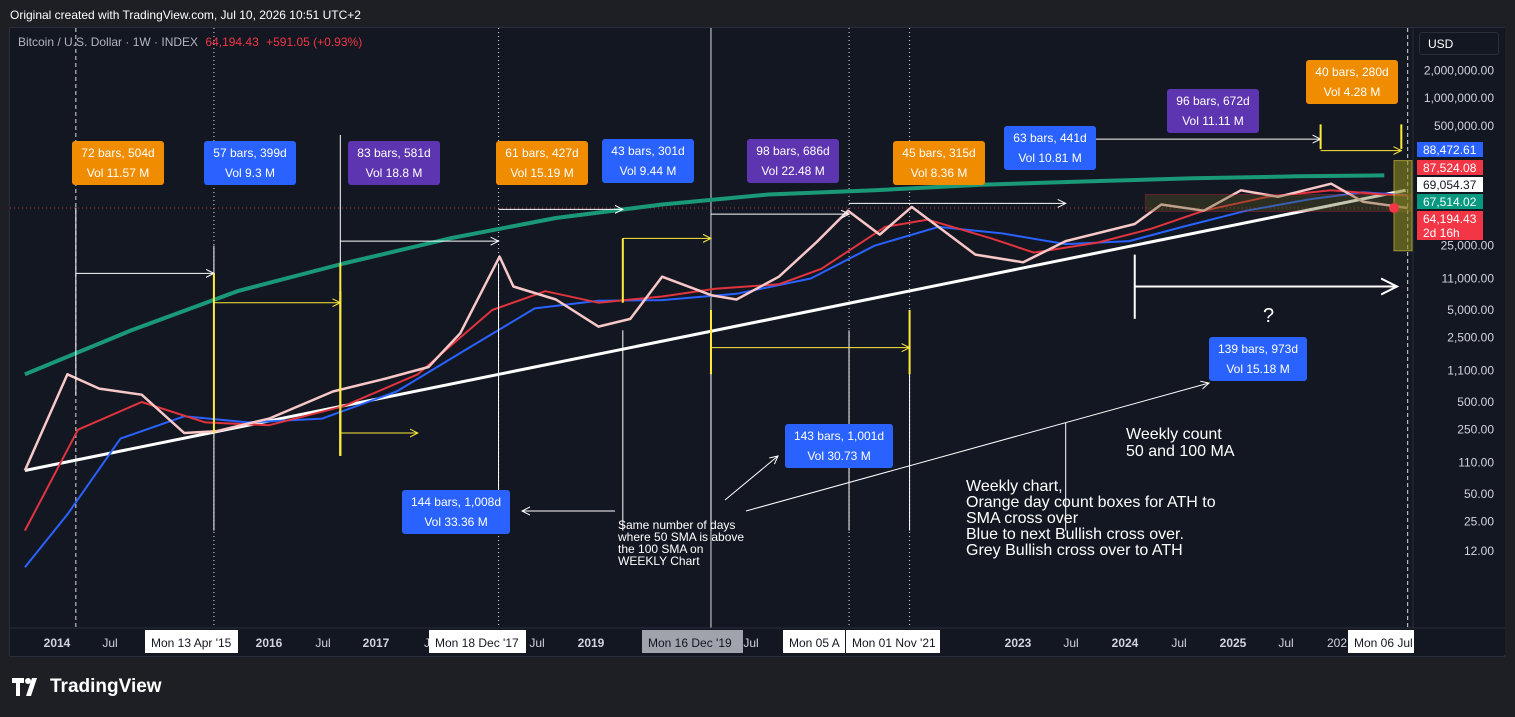 The width and height of the screenshot is (1515, 717). Describe the element at coordinates (1091, 502) in the screenshot. I see `description-note: Orange day count boxes for ATH to` at that location.